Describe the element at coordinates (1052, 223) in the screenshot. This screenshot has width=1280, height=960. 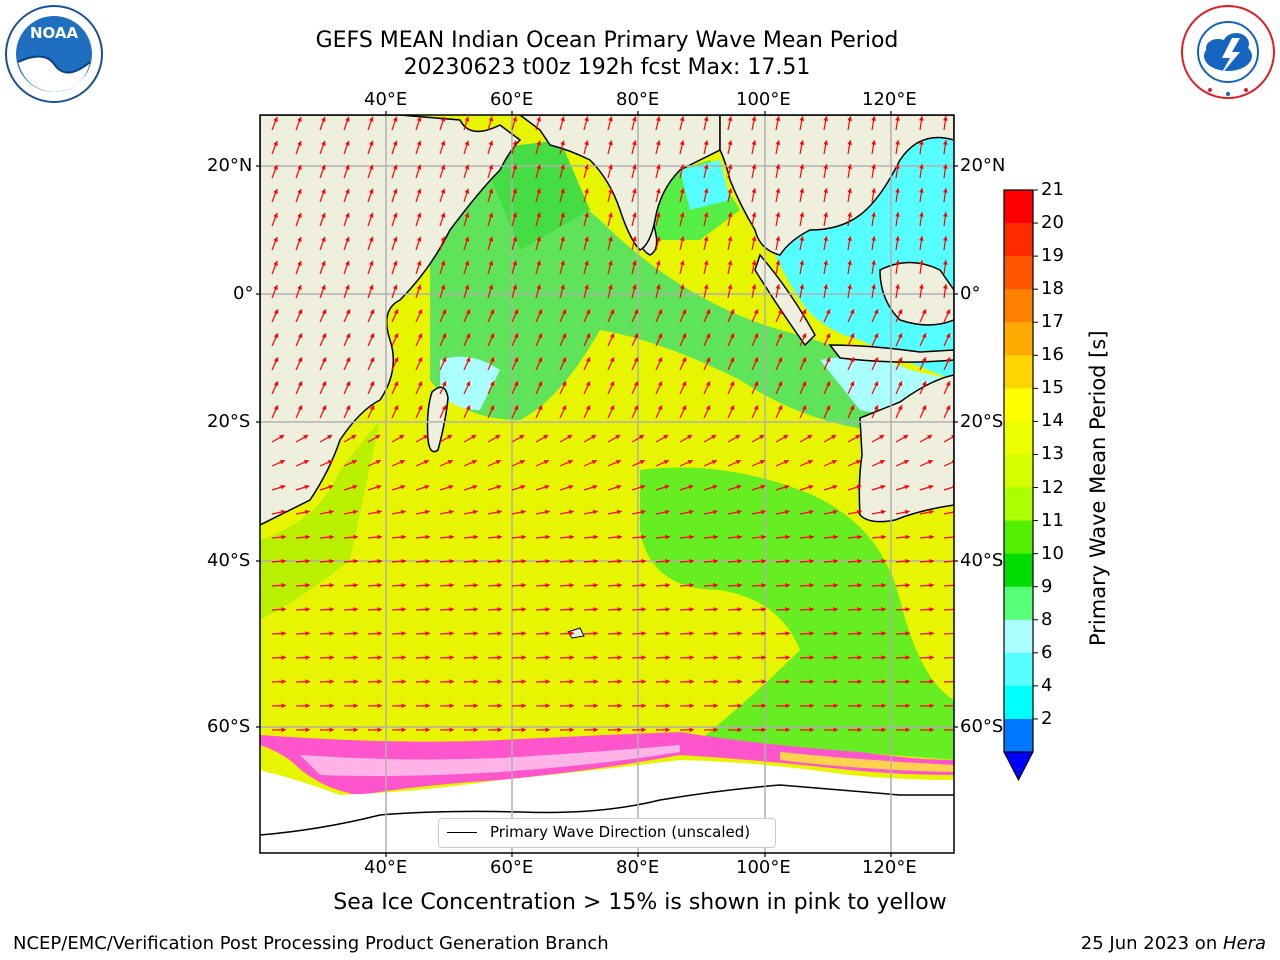
I see `colorbar-tick-label: 20` at that location.